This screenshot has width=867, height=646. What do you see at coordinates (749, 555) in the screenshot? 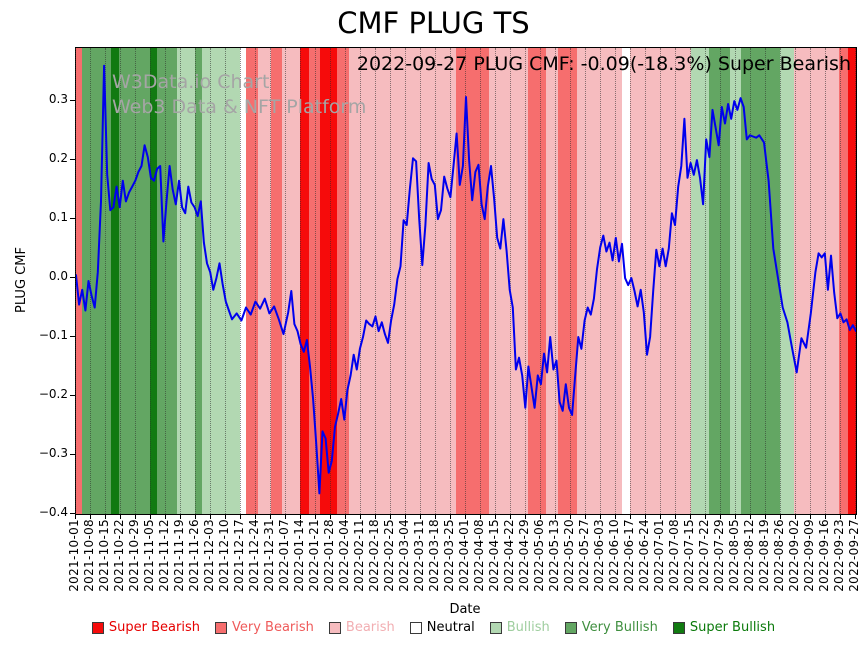
I see `x-tick-label: 2022-08-12` at bounding box center [749, 555].